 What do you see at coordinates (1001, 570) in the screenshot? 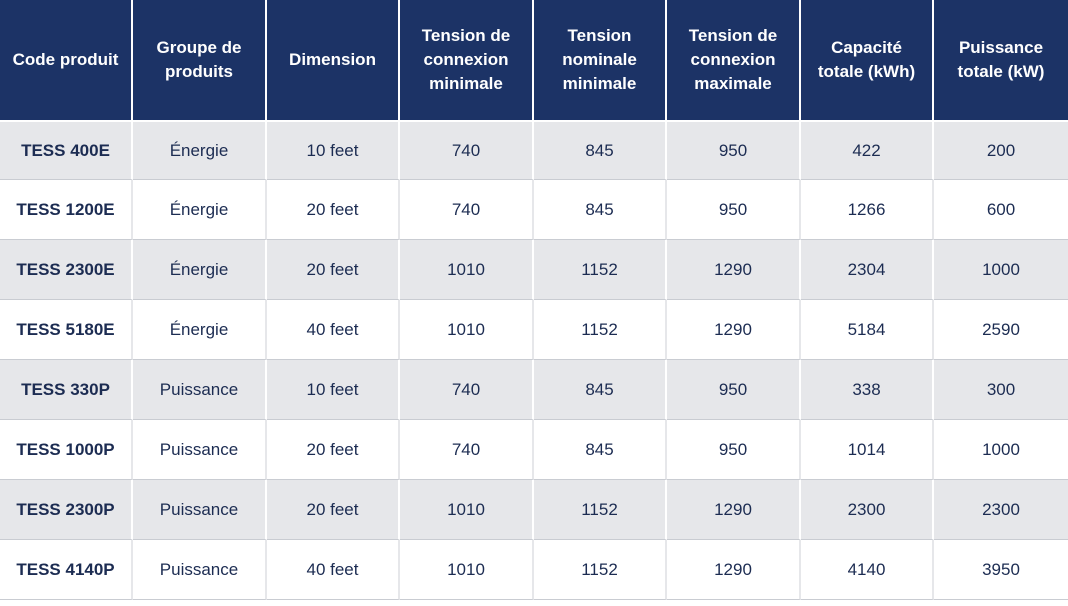
I see `cell-puissance: 3950` at bounding box center [1001, 570].